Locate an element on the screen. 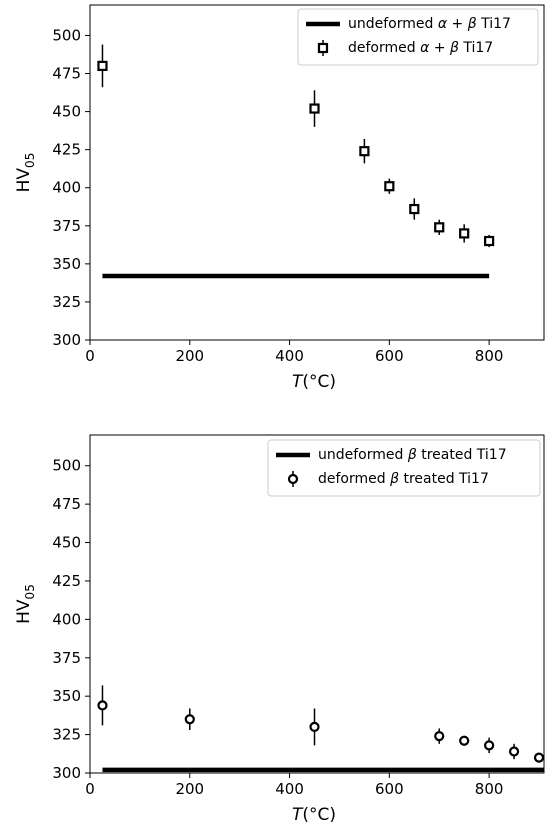 The height and width of the screenshot is (837, 545). legend: undeformed α + β Ti17 deformed α + β Ti17 is located at coordinates (418, 37).